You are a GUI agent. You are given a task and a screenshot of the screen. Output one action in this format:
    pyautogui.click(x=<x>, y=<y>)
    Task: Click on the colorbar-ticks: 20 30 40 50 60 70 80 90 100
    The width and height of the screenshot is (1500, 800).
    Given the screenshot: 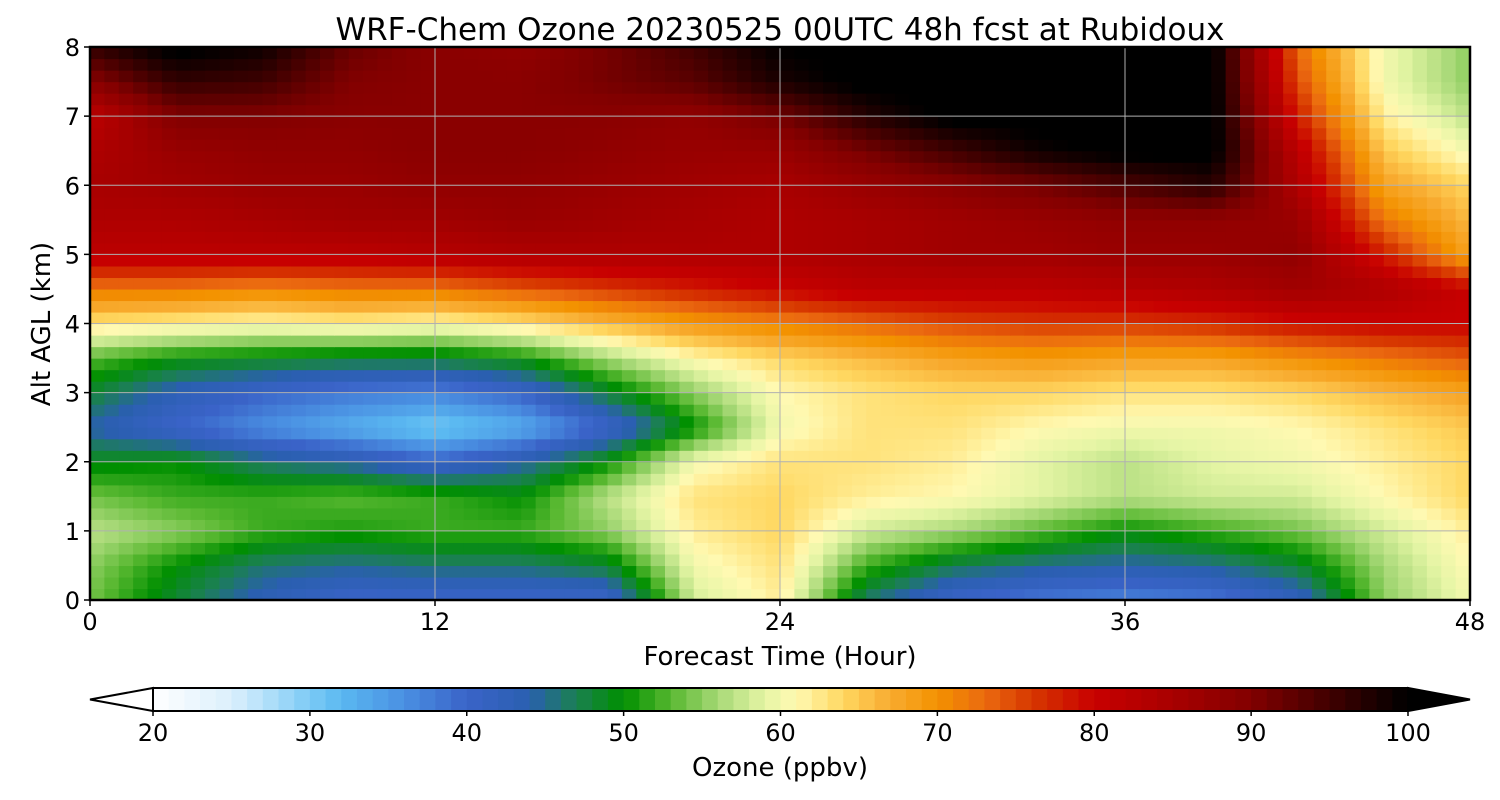 What is the action you would take?
    pyautogui.click(x=784, y=729)
    